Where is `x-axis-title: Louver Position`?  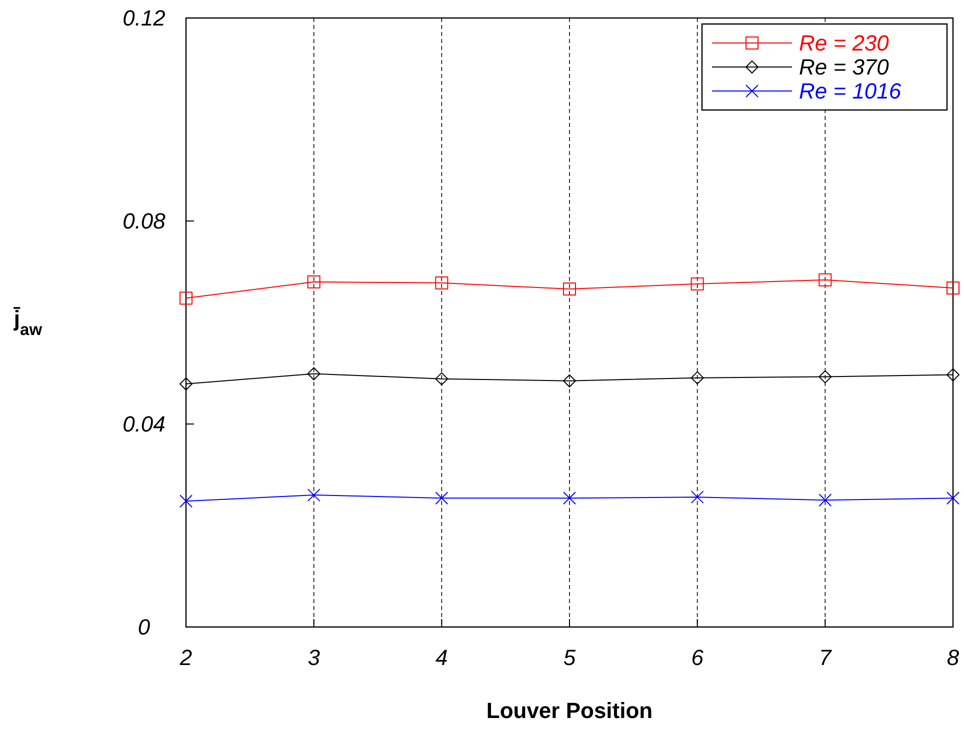
x-axis-title: Louver Position is located at coordinates (569, 710).